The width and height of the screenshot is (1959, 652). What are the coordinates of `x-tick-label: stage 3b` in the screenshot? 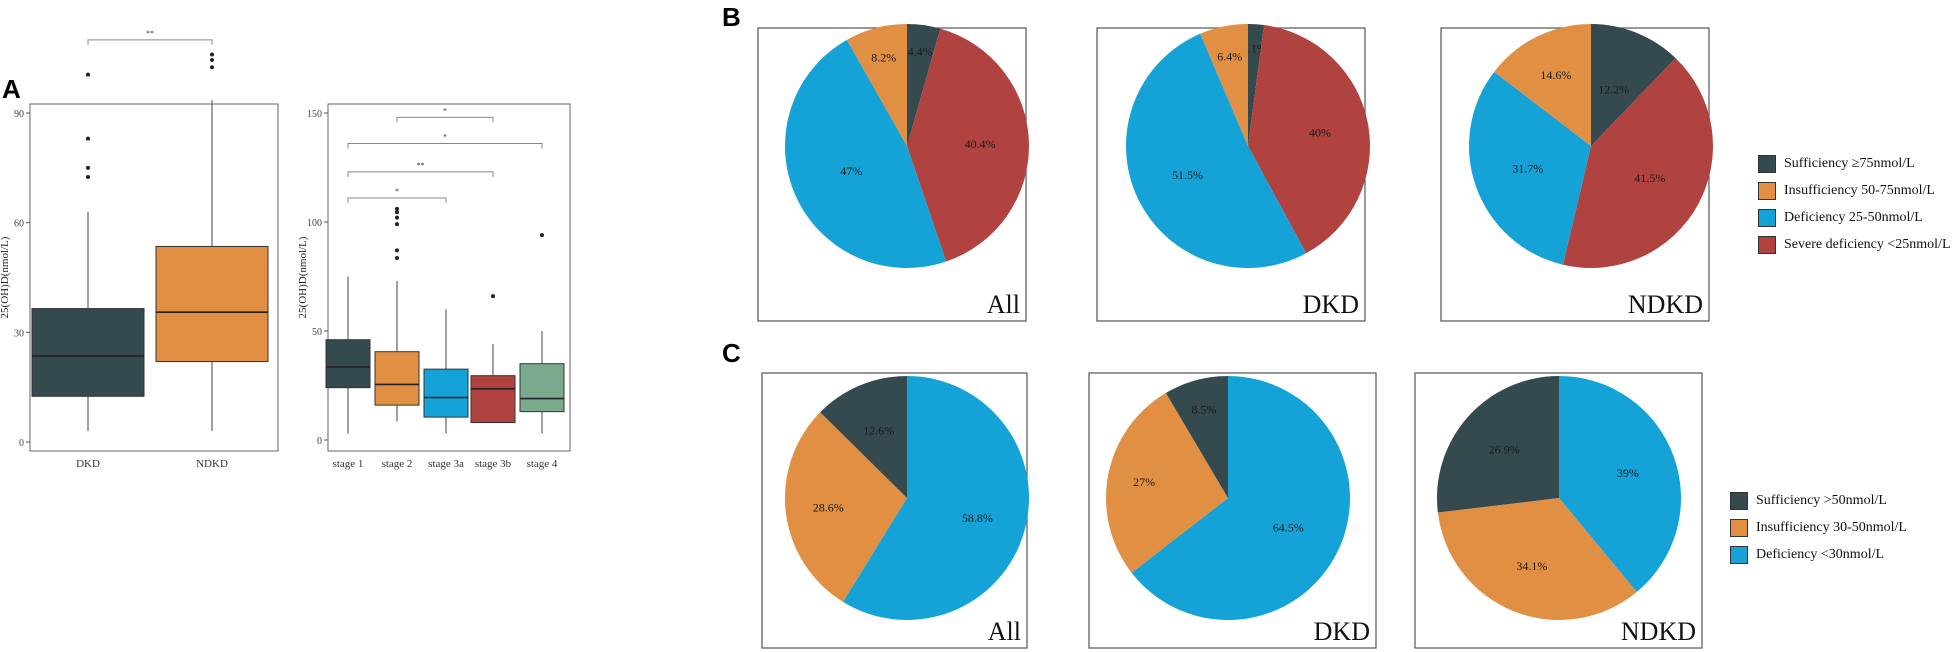 It's located at (493, 464).